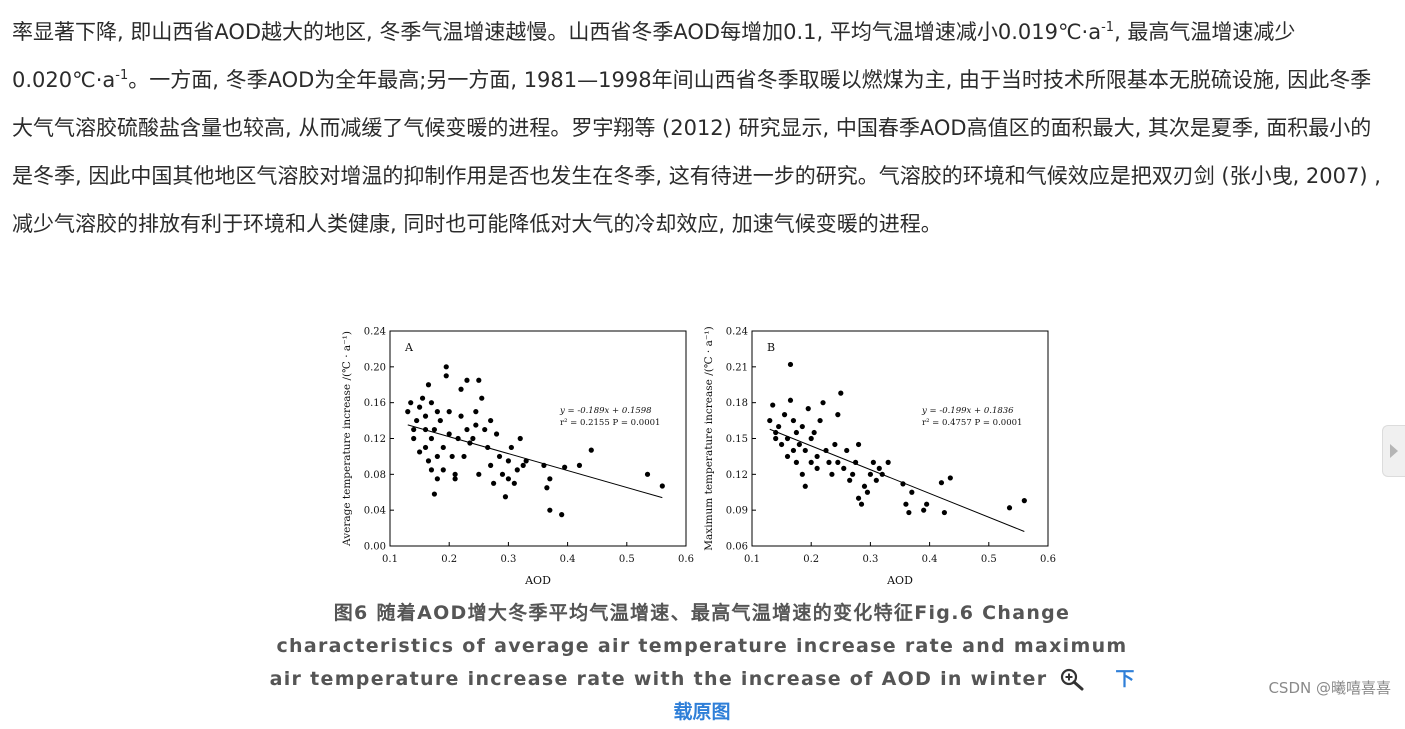 The width and height of the screenshot is (1405, 729). I want to click on panel-a-panel-letter: A, so click(409, 347).